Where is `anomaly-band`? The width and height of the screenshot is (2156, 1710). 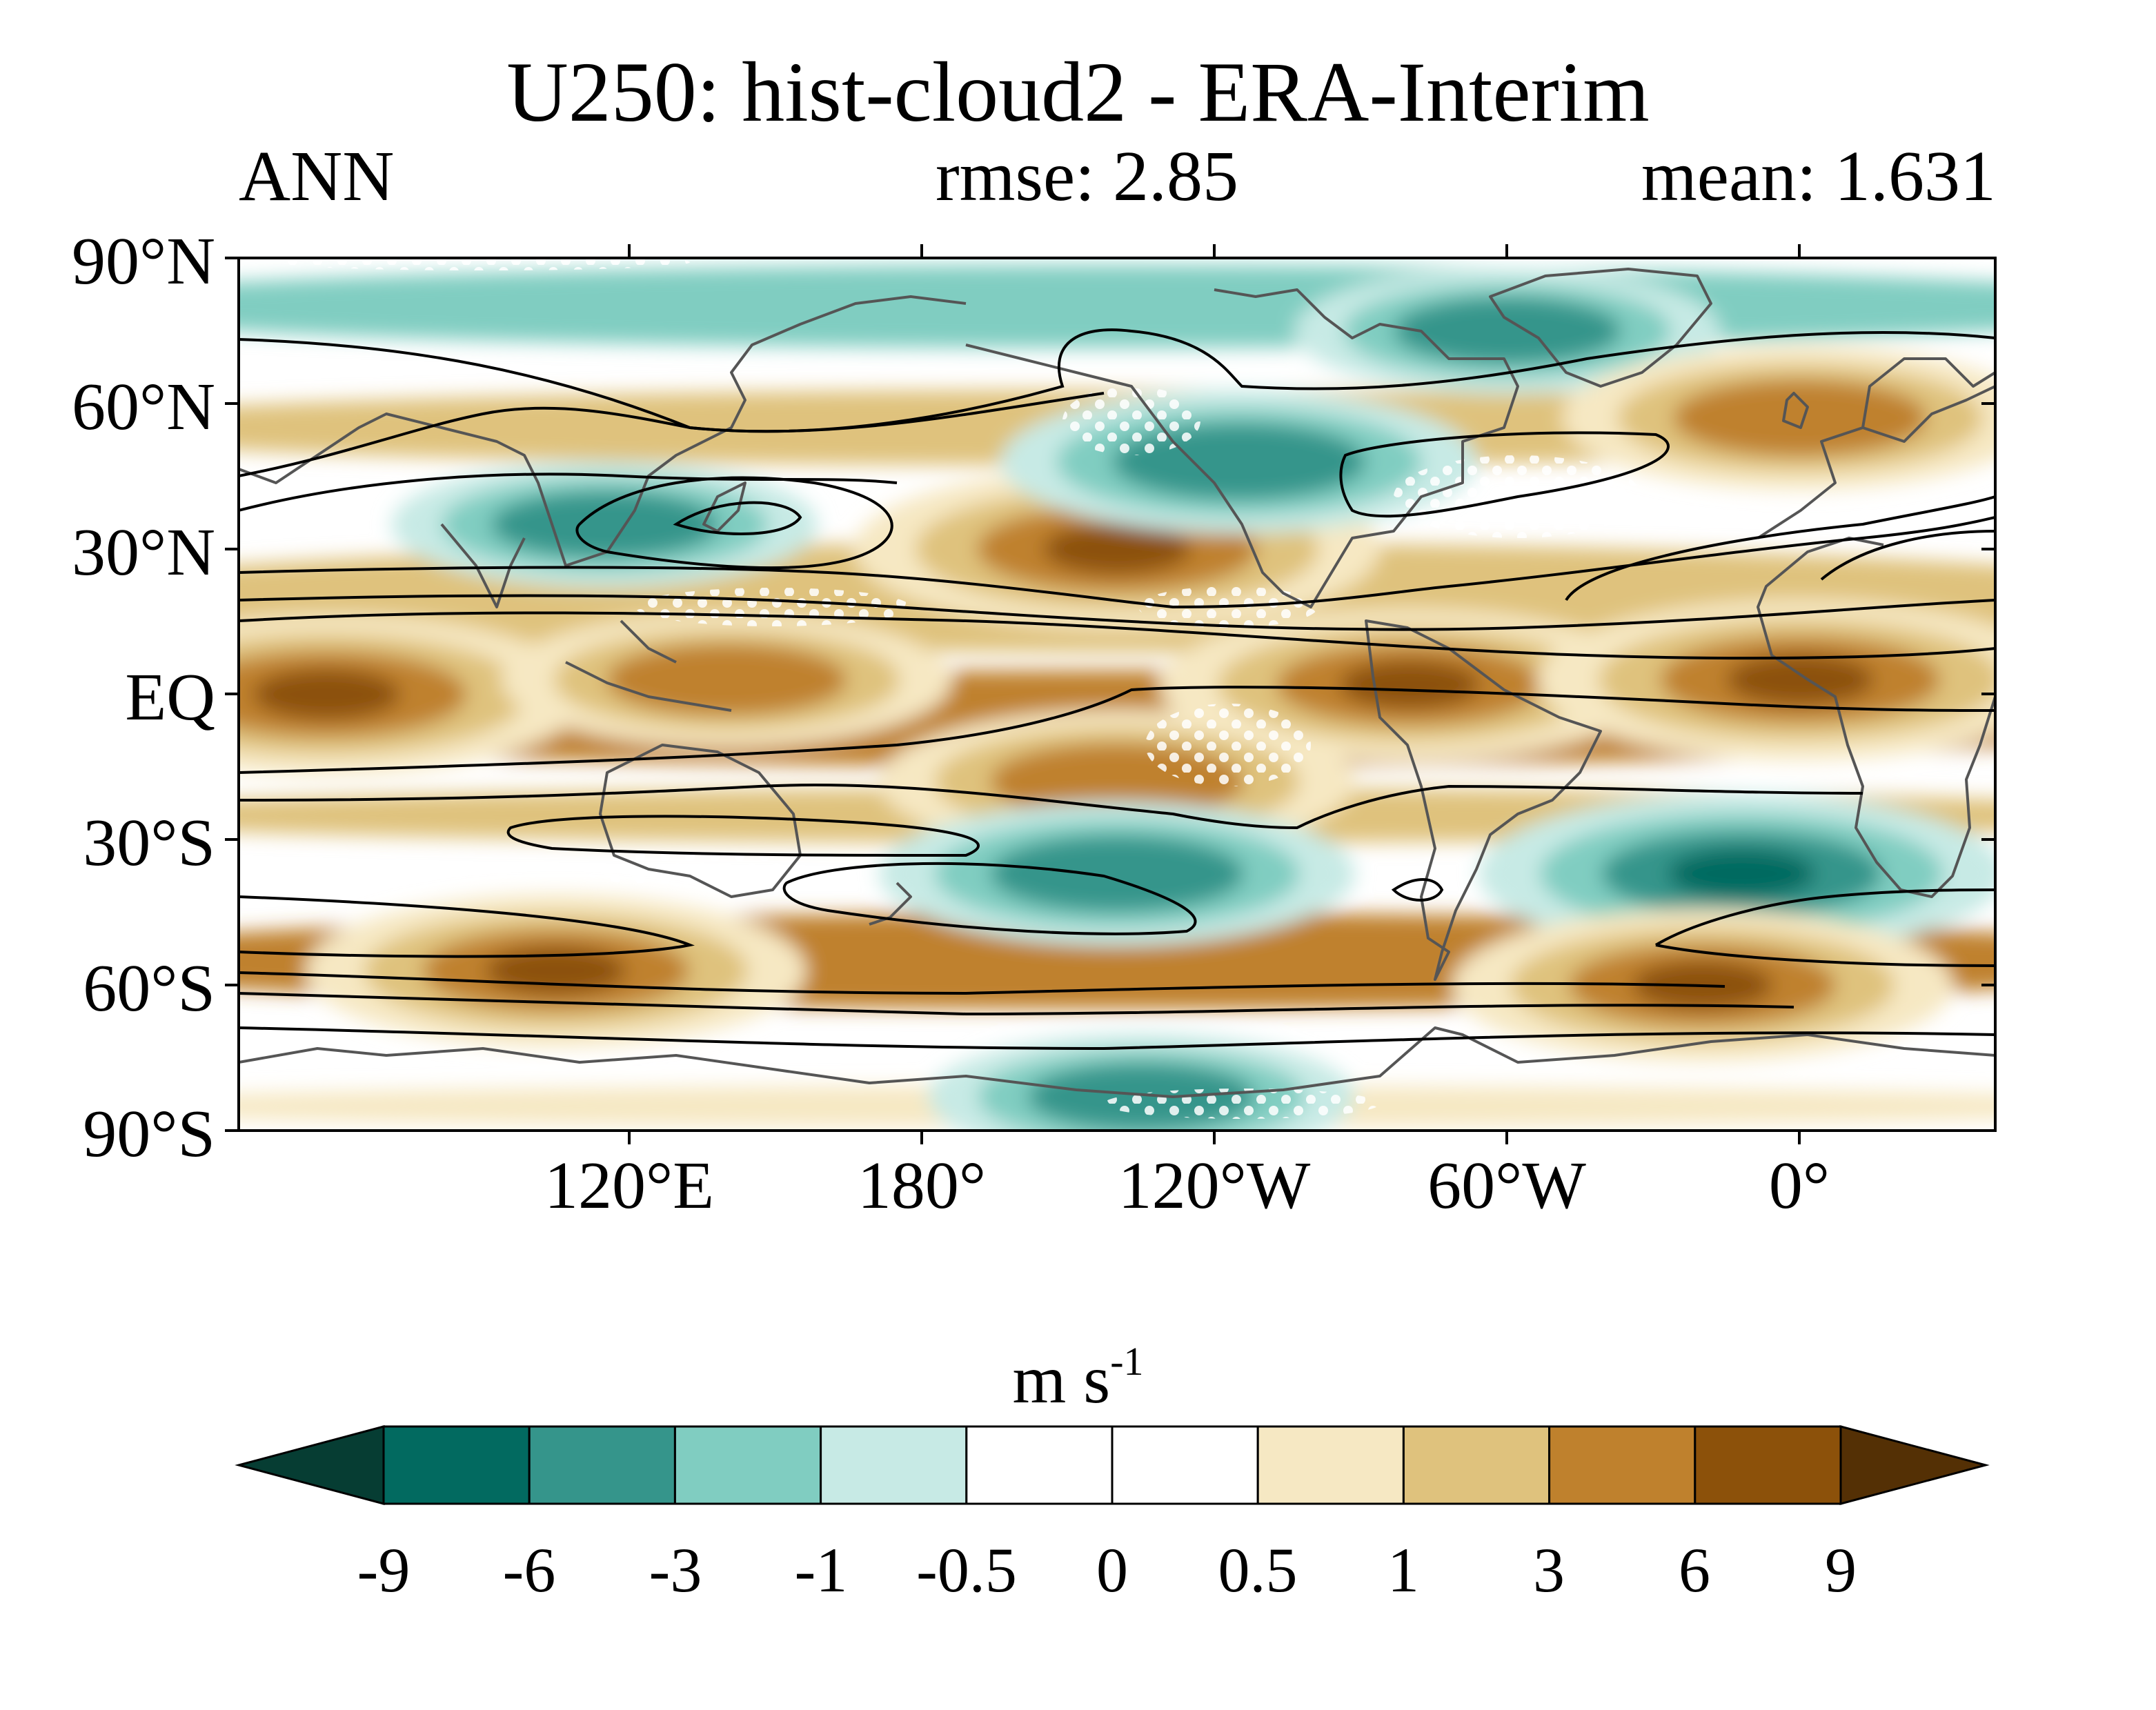
anomaly-band is located at coordinates (1117, 306).